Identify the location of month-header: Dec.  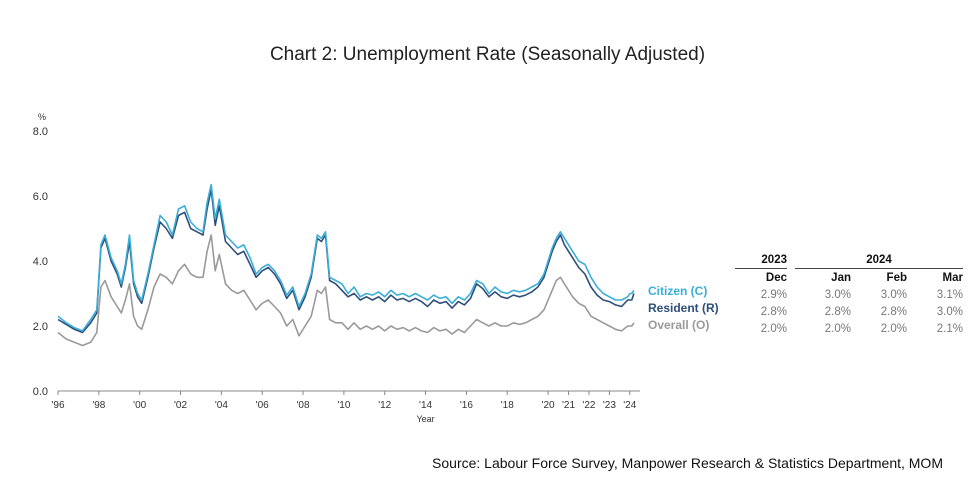
(776, 277).